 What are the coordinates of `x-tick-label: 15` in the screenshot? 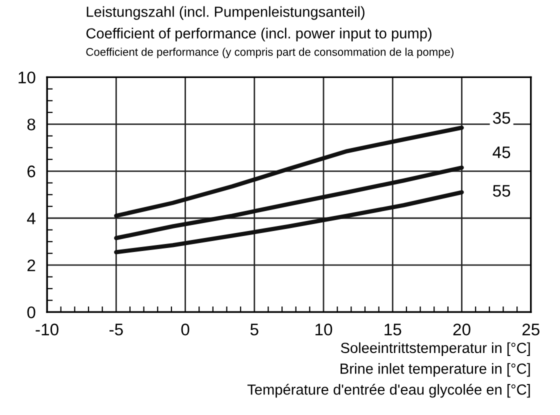 It's located at (393, 330).